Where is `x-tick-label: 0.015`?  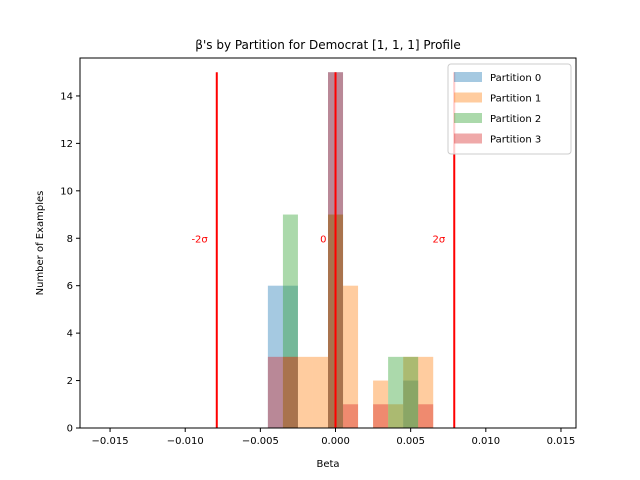
x-tick-label: 0.015 is located at coordinates (561, 441).